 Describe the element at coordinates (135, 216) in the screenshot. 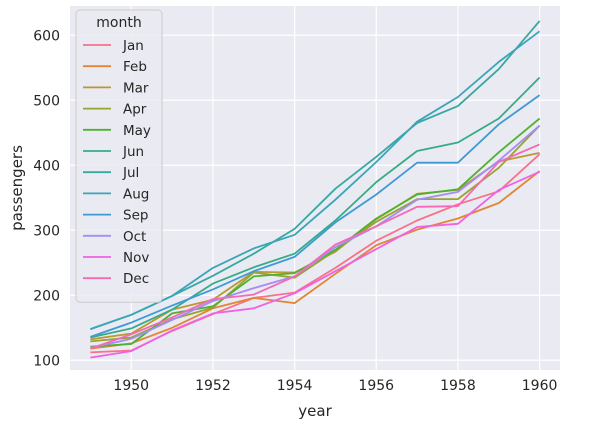

I see `legend-label-sep: Sep` at that location.